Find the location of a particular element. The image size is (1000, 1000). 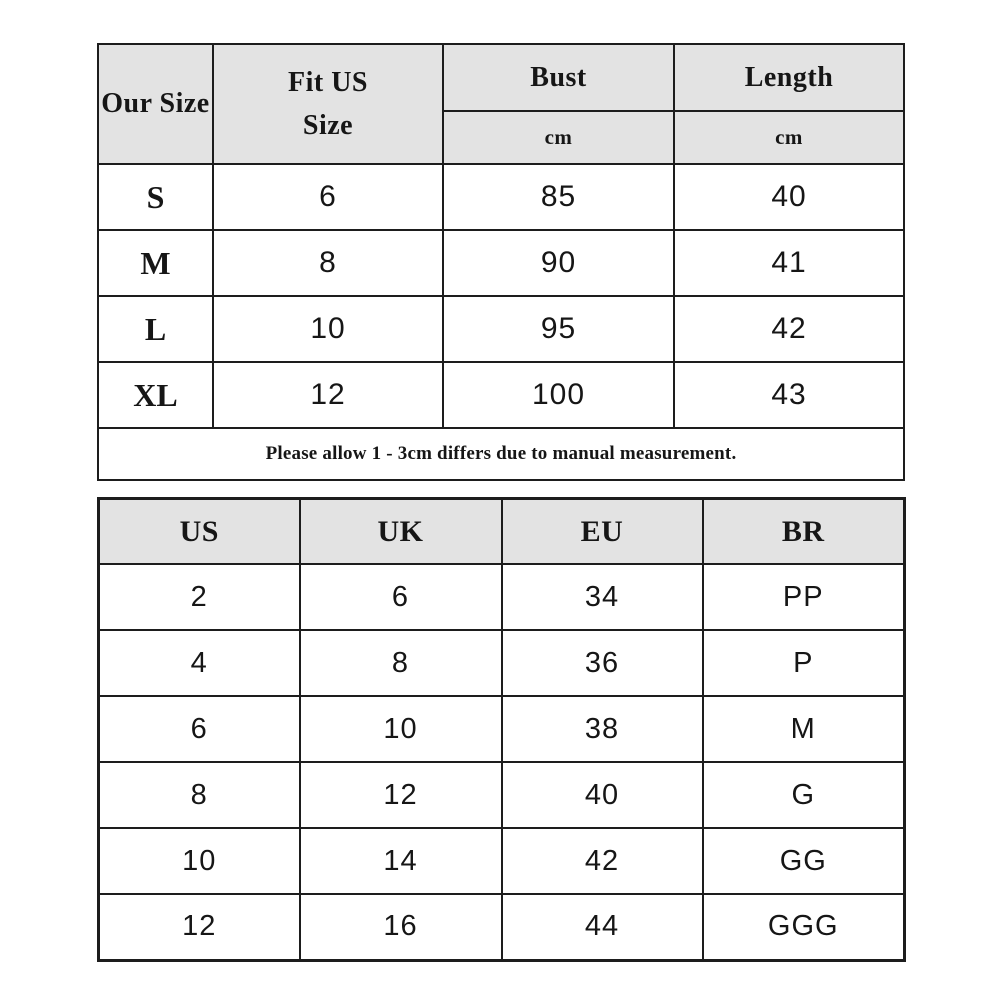

bust-cell: 95 is located at coordinates (558, 329).